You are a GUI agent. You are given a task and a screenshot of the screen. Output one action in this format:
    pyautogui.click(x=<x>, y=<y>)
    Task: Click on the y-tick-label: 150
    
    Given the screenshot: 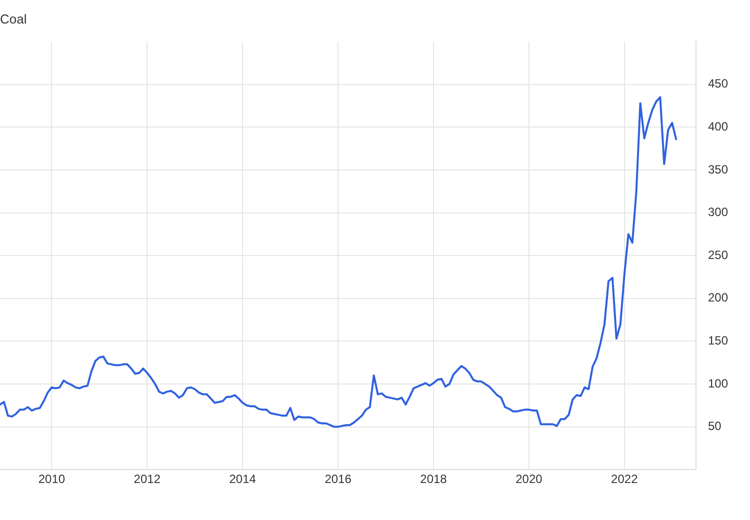 What is the action you would take?
    pyautogui.click(x=718, y=341)
    